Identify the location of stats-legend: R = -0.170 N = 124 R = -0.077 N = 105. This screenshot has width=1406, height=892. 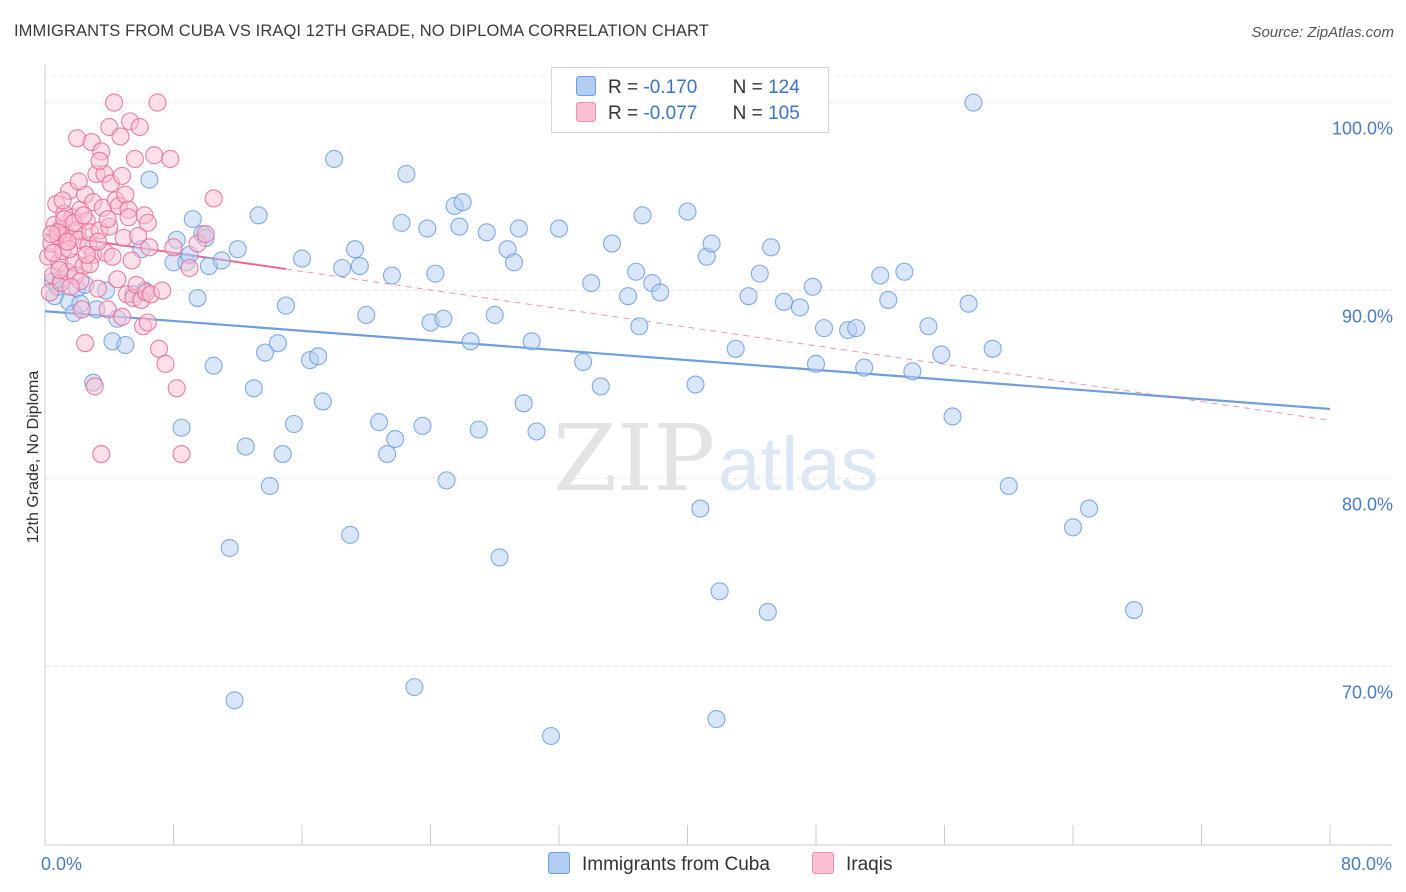
(690, 100).